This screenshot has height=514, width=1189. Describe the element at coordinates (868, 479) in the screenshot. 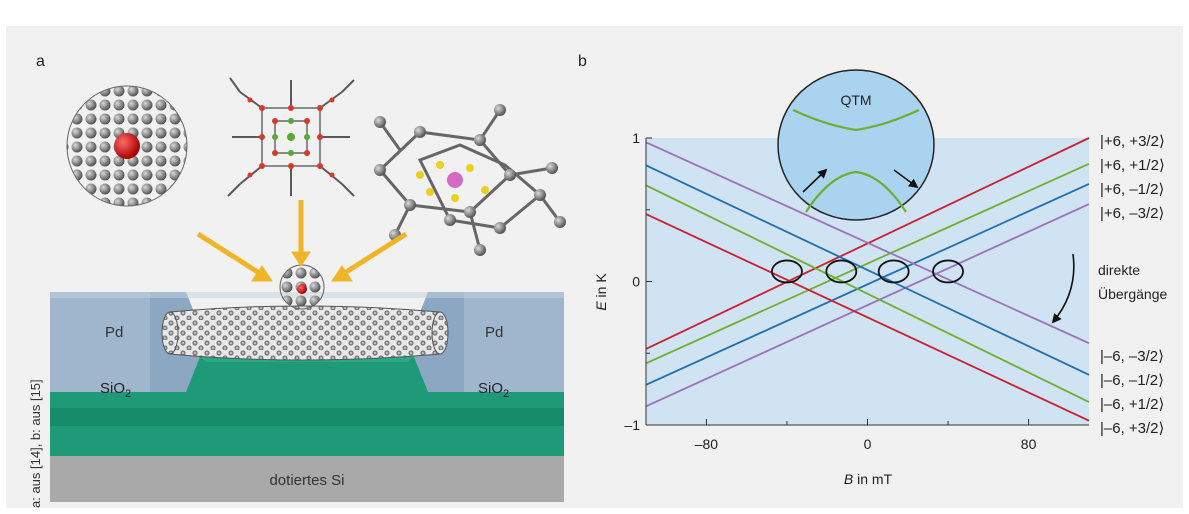

I see `x-axis-label: B in mT` at that location.